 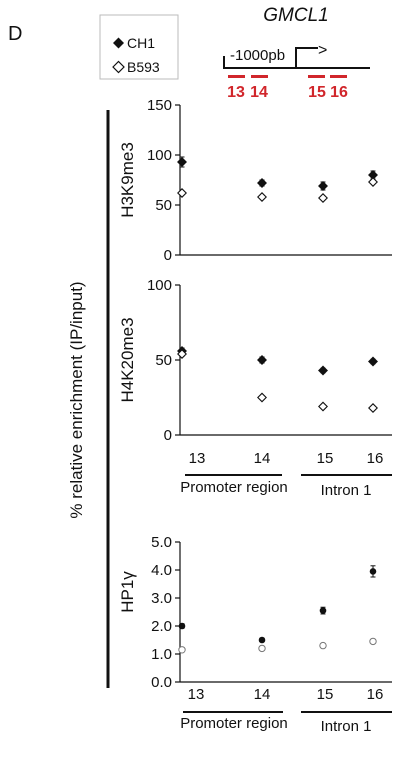 What do you see at coordinates (163, 360) in the screenshot?
I see `h4k20me3-y-tick-label: 50` at bounding box center [163, 360].